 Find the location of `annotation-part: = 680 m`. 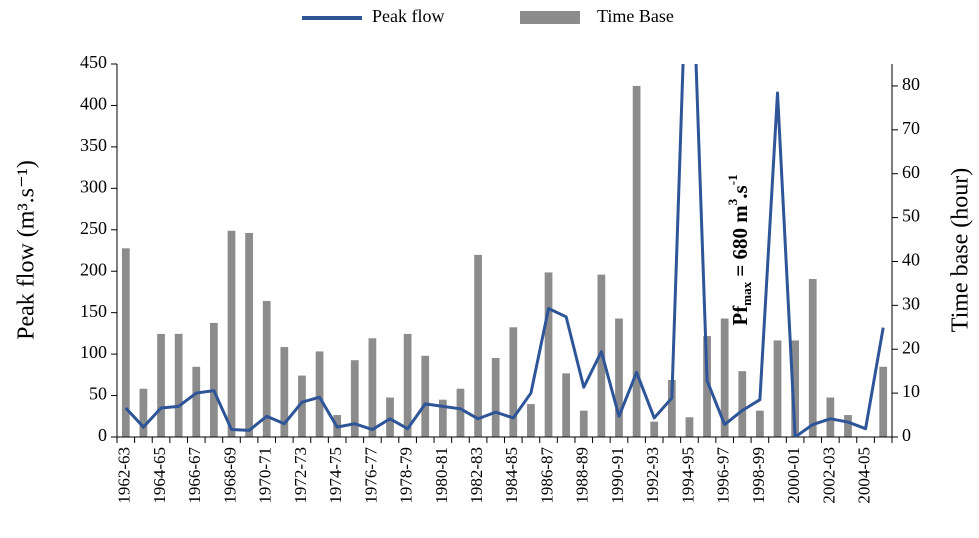

annotation-part: = 680 m is located at coordinates (740, 243).